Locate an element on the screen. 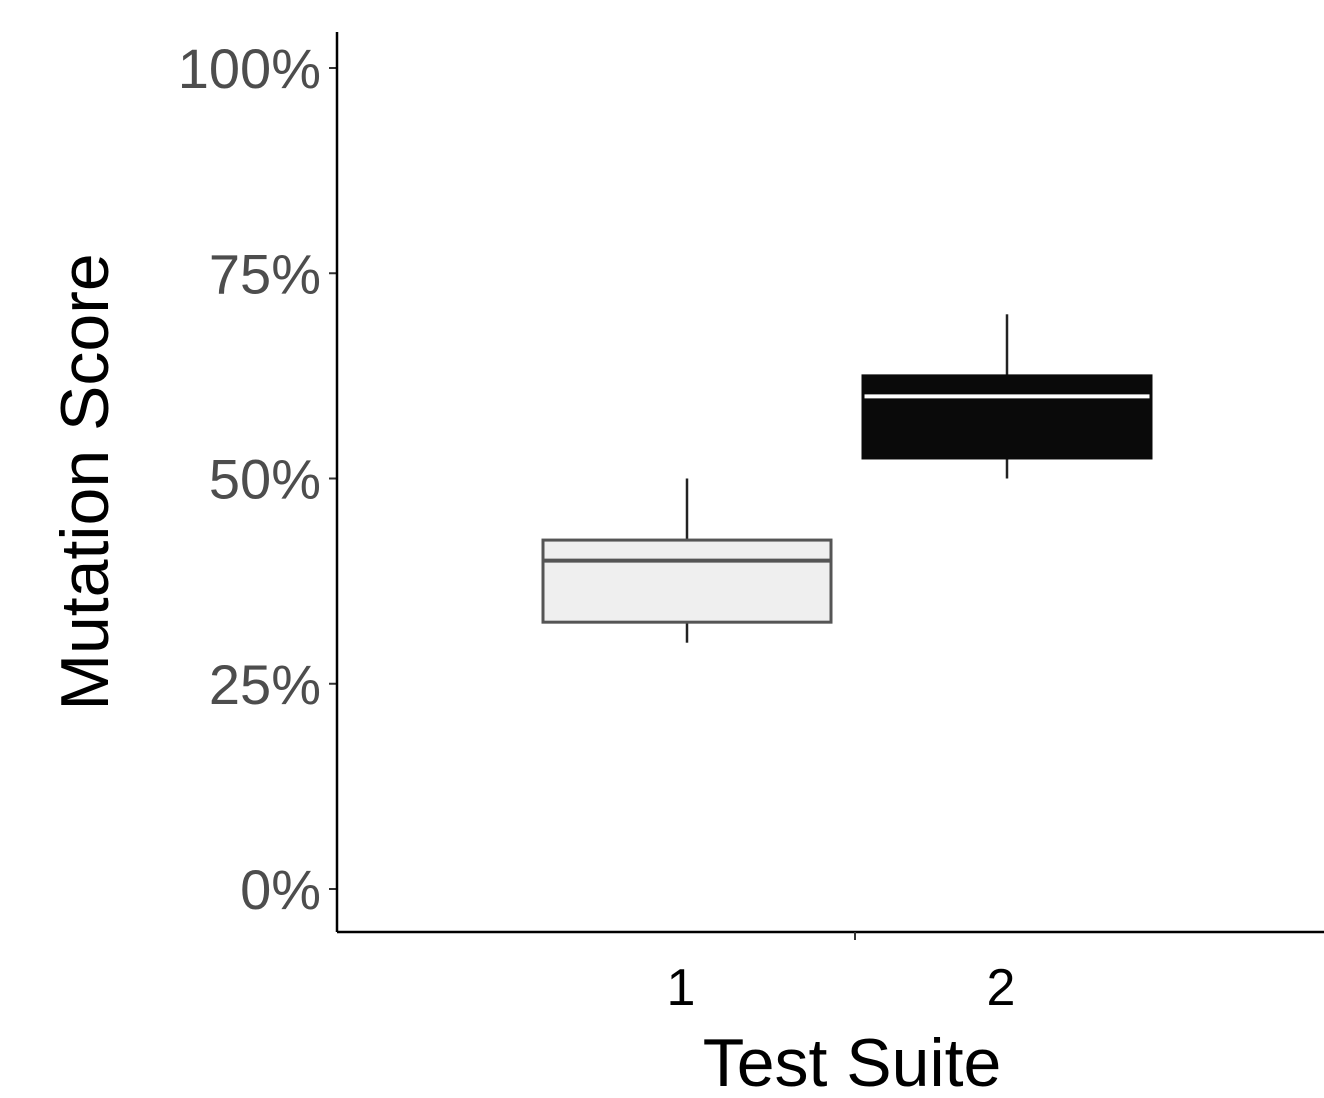  y-axis-ticks: 0% 25% 50% 75% 100% is located at coordinates (257, 479).